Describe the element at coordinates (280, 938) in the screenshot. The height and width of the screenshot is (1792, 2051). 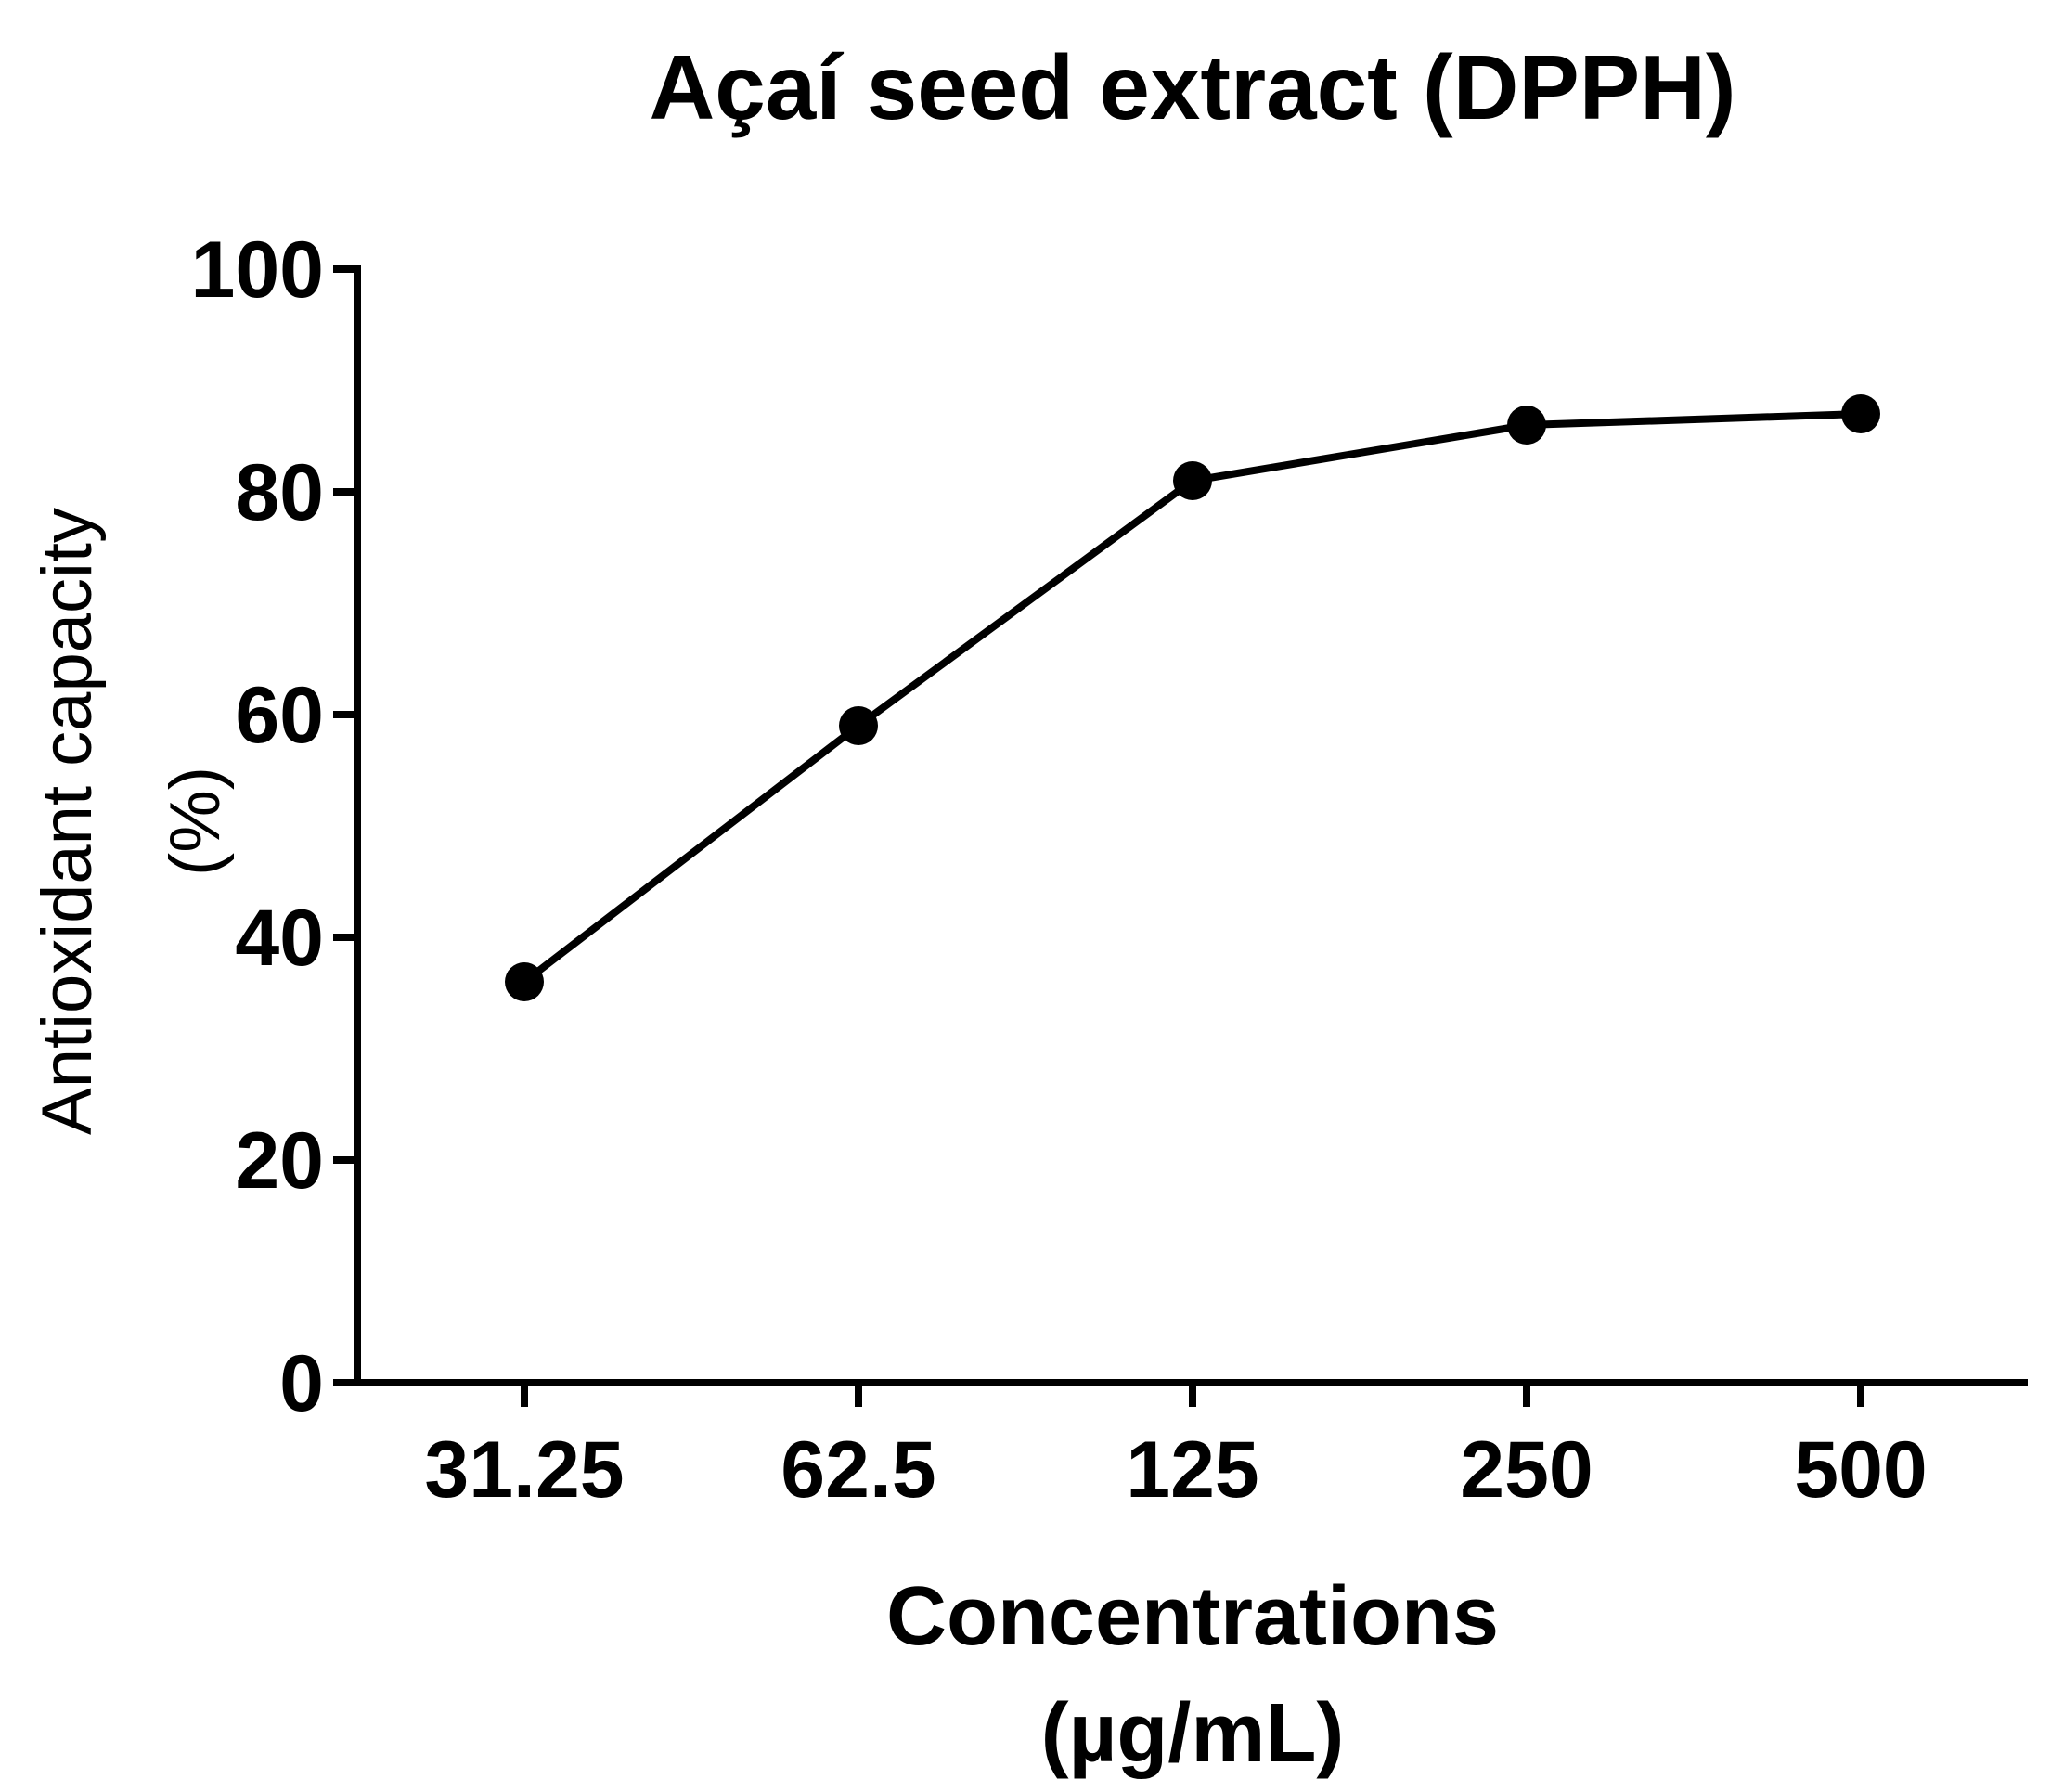
I see `y-tick-label: 40` at that location.